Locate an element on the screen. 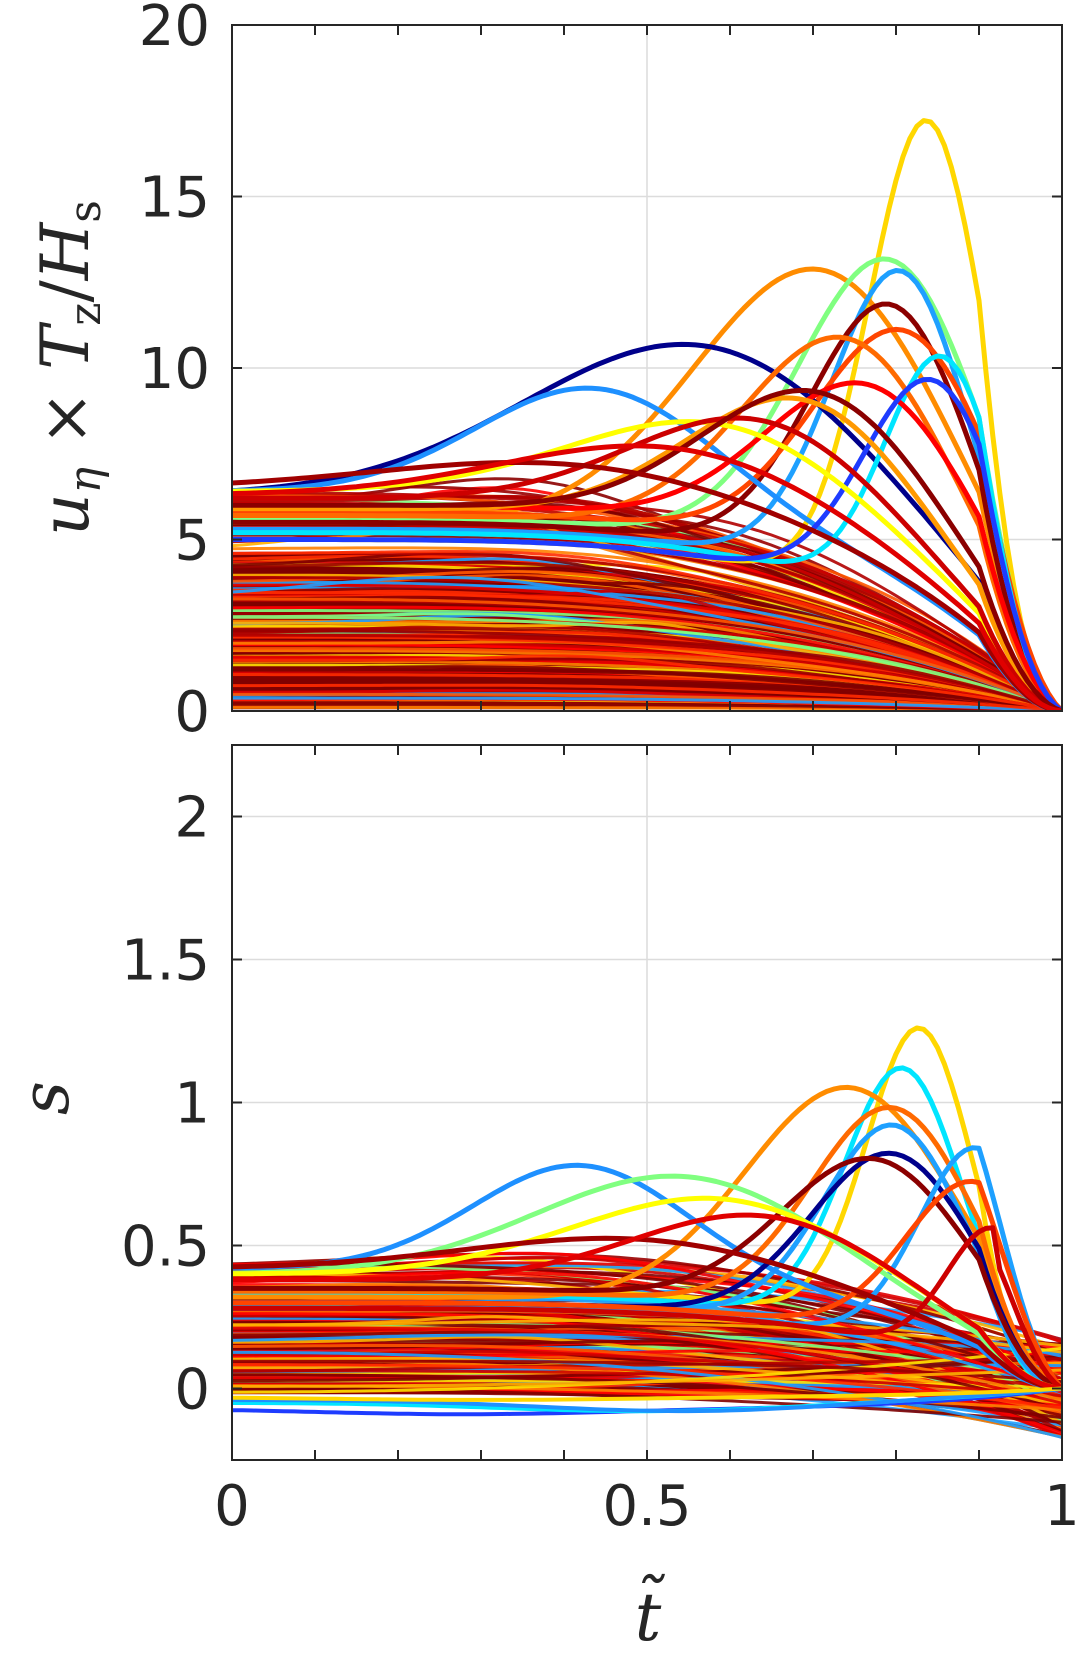  top-ylabel-z: z is located at coordinates (85, 314).